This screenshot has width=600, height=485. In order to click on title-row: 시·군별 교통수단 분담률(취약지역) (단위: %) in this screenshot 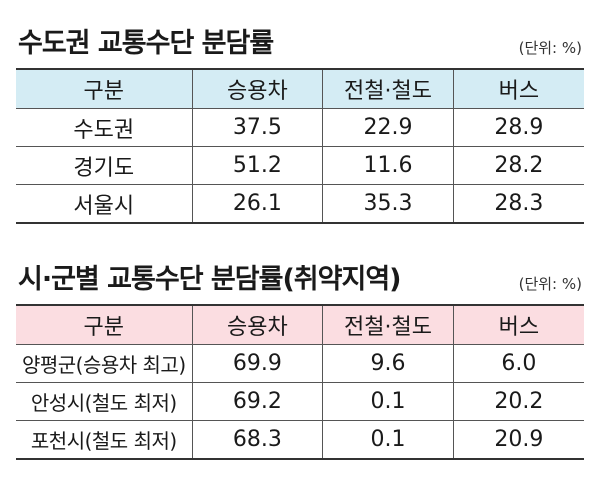, I will do `click(300, 280)`.